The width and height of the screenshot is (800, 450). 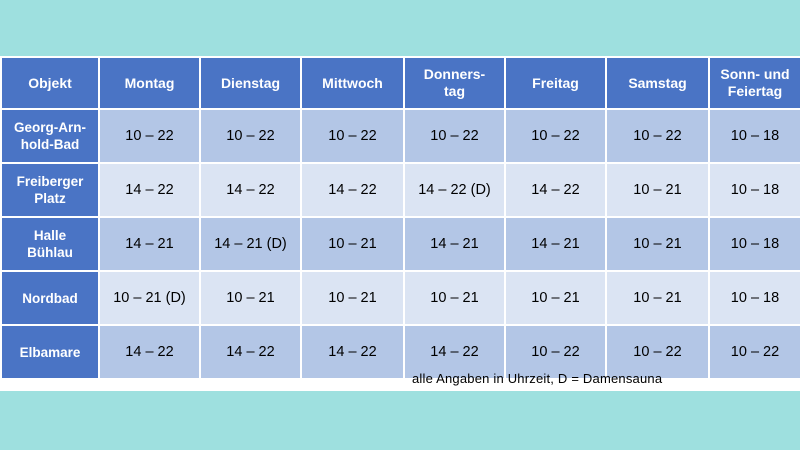 What do you see at coordinates (250, 244) in the screenshot?
I see `hours-cell: 14 – 21 (D)` at bounding box center [250, 244].